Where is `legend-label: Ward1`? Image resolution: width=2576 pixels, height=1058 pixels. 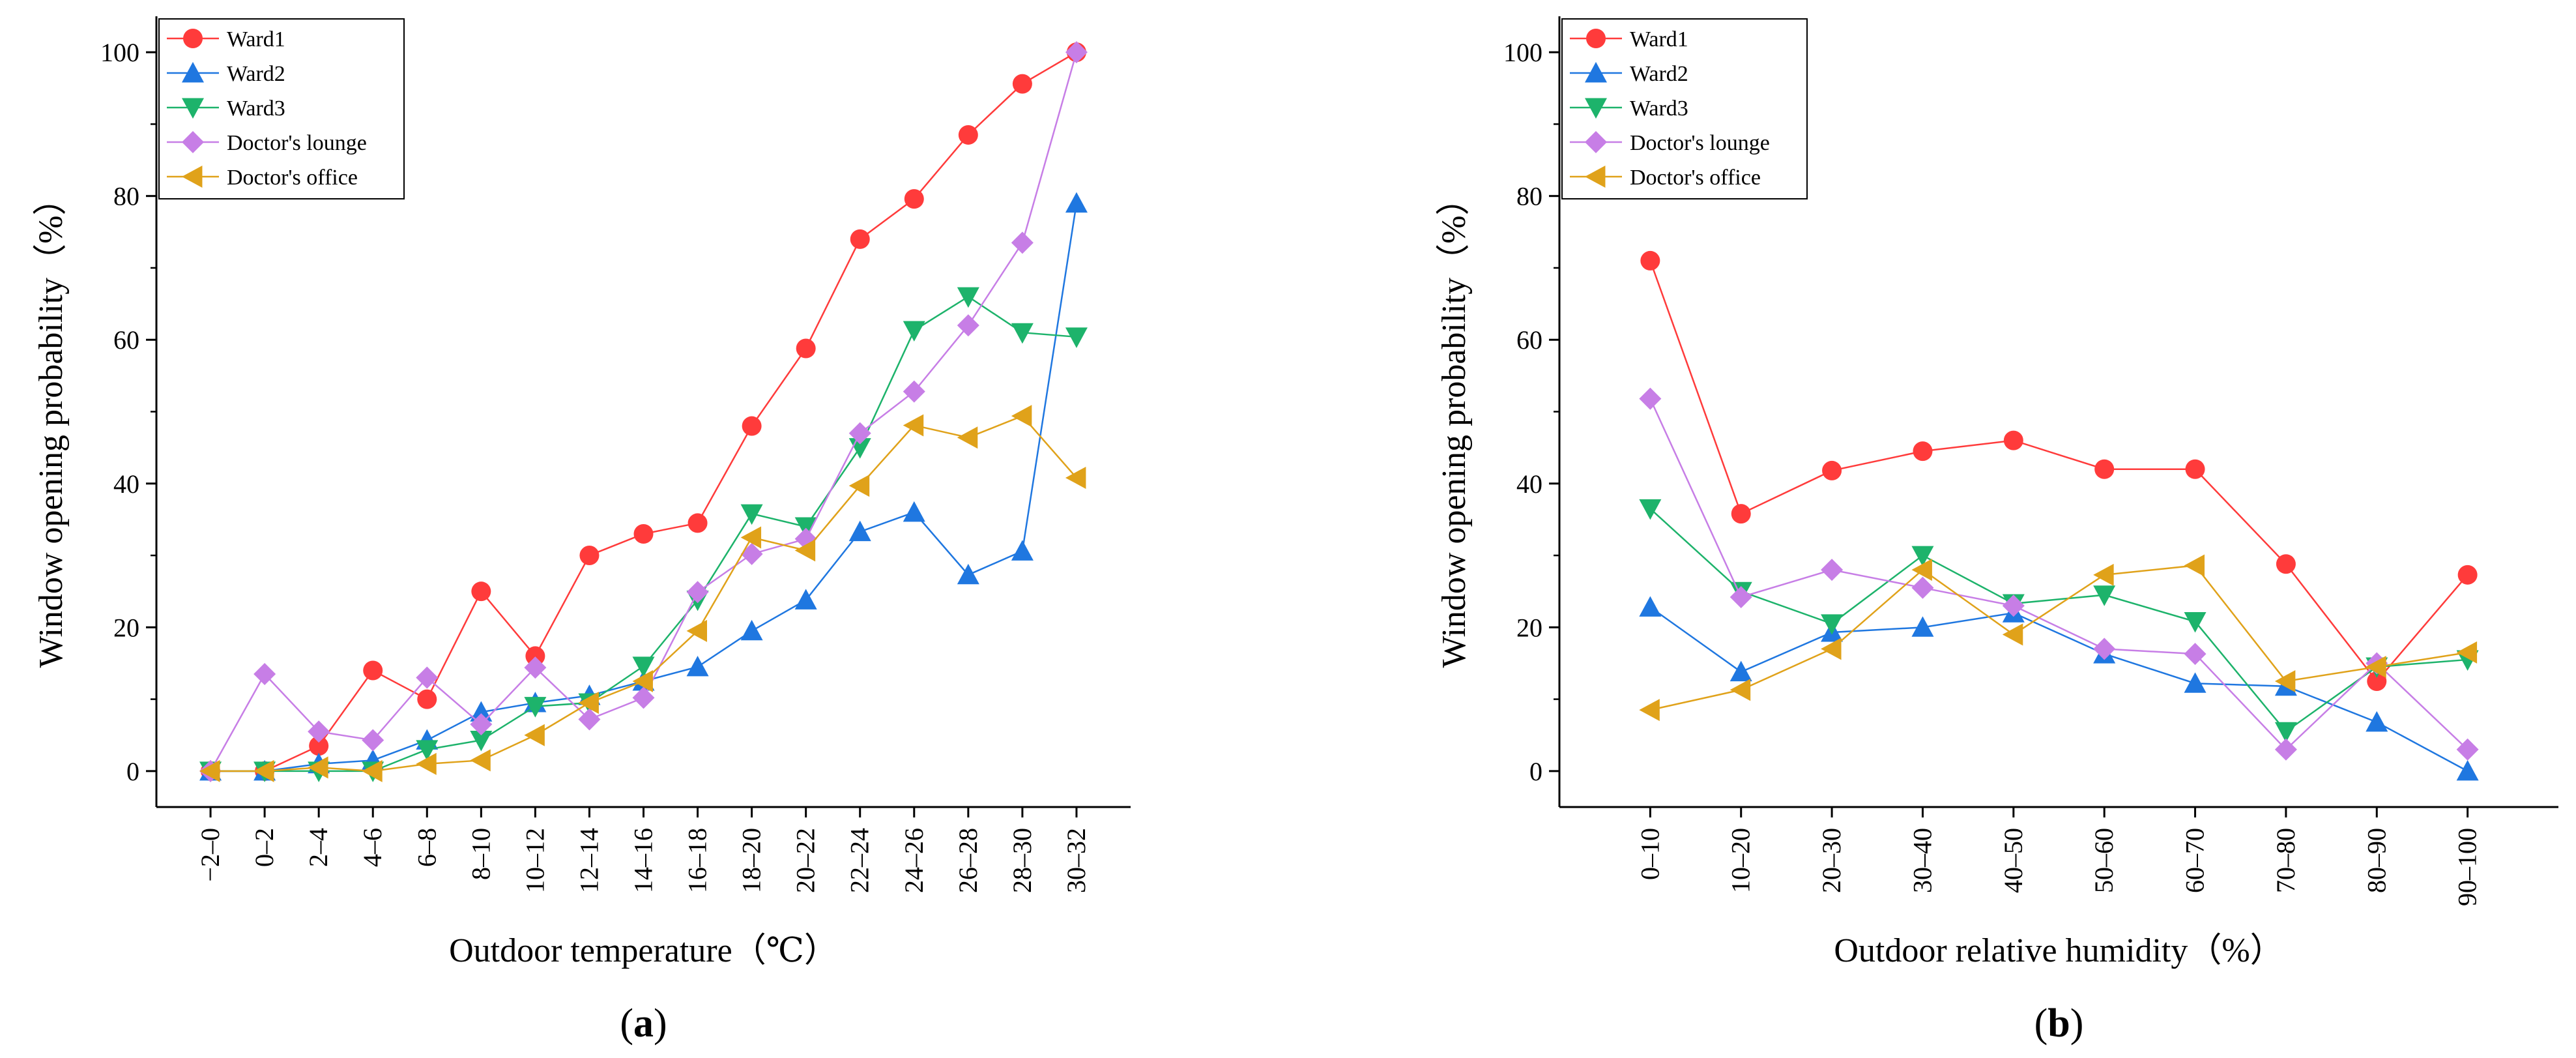 legend-label: Ward1 is located at coordinates (256, 39).